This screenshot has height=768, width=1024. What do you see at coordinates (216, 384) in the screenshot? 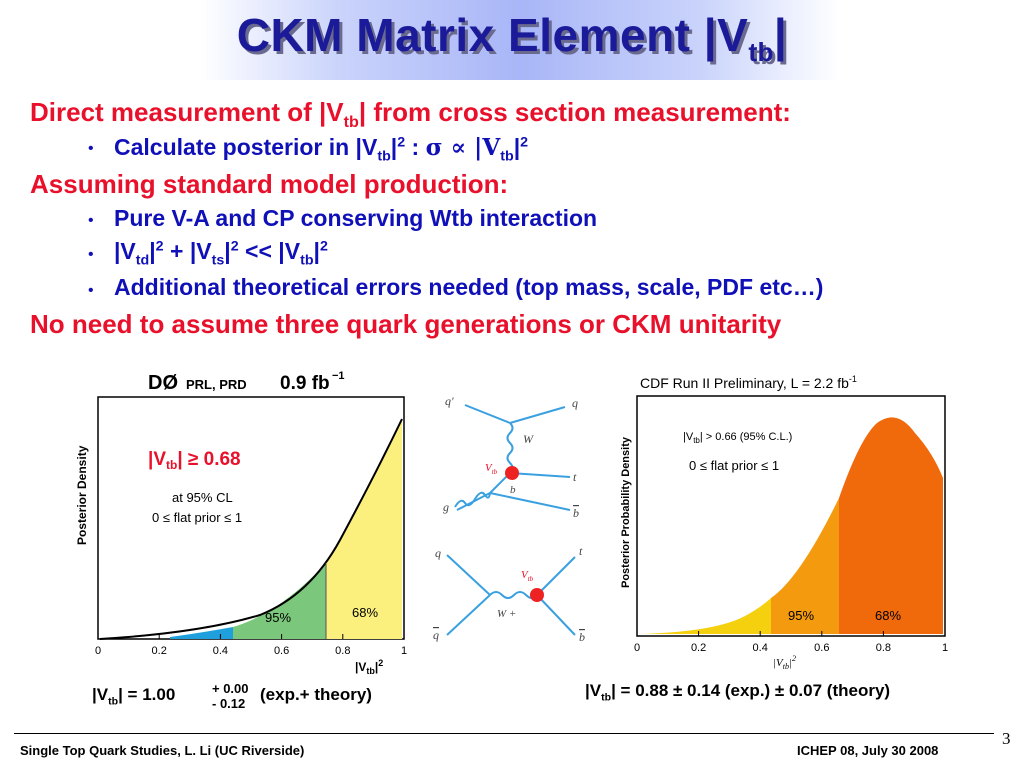
I see `d0-header-ref: PRL, PRD` at bounding box center [216, 384].